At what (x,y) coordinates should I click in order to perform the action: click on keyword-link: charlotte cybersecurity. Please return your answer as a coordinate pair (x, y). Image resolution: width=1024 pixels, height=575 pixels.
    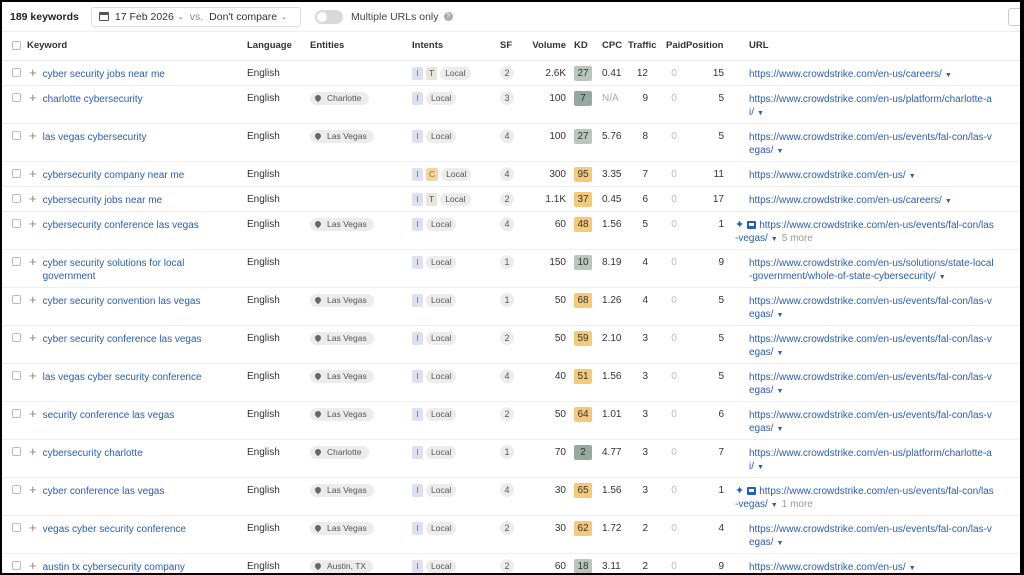
    Looking at the image, I should click on (92, 99).